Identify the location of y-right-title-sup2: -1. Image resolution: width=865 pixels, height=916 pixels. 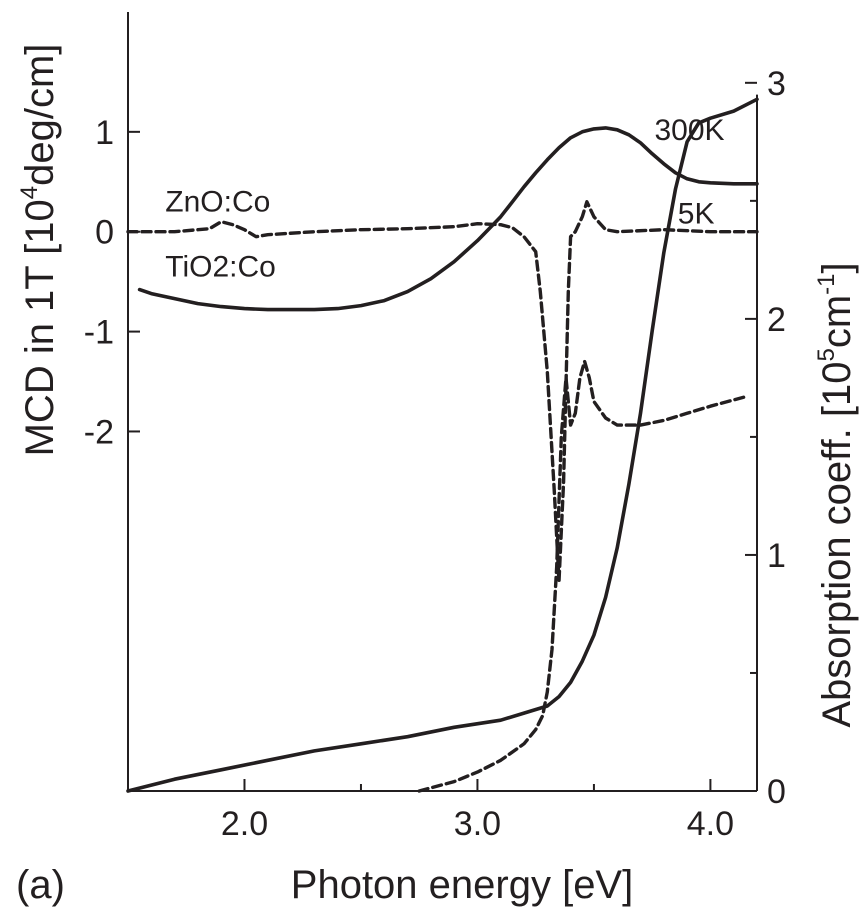
(826, 283).